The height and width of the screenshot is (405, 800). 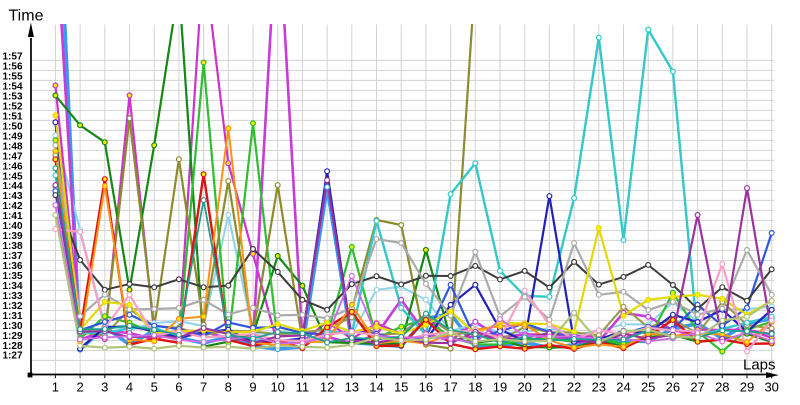 I want to click on svg-text: 24, so click(x=623, y=387).